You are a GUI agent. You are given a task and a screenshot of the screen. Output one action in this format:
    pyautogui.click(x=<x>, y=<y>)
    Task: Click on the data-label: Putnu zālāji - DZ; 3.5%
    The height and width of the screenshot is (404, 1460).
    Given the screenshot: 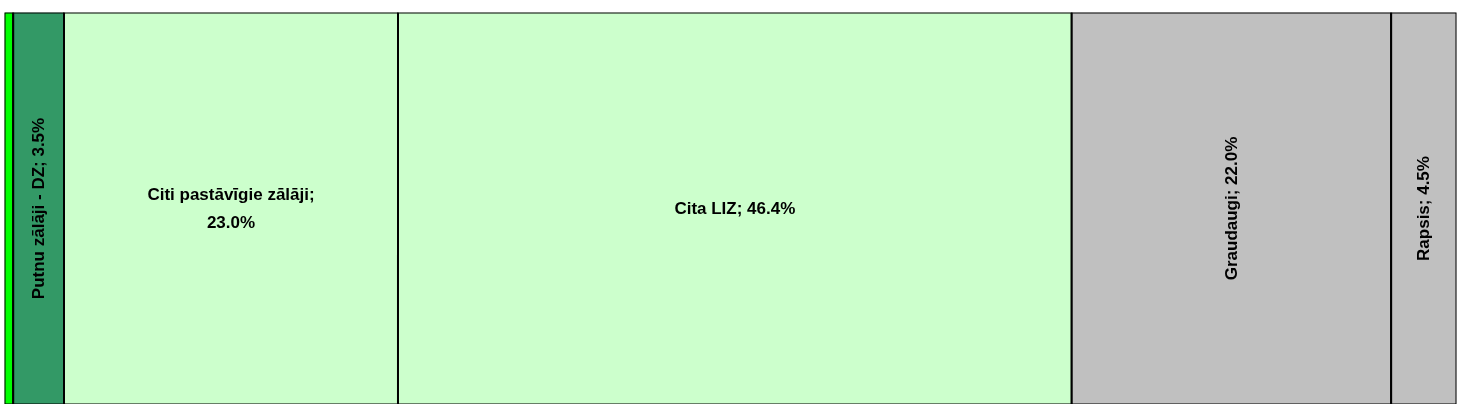 What is the action you would take?
    pyautogui.click(x=39, y=208)
    